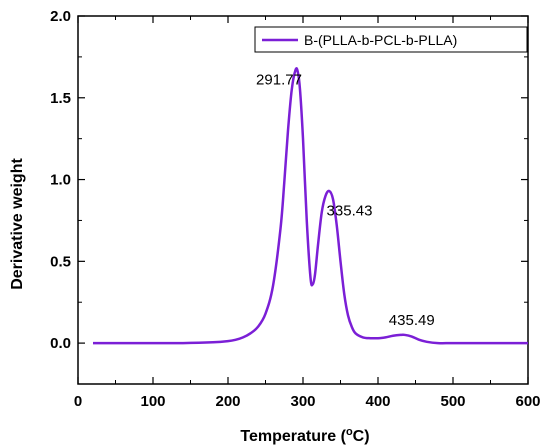 The height and width of the screenshot is (447, 550). I want to click on x-tick-label: 200, so click(227, 401).